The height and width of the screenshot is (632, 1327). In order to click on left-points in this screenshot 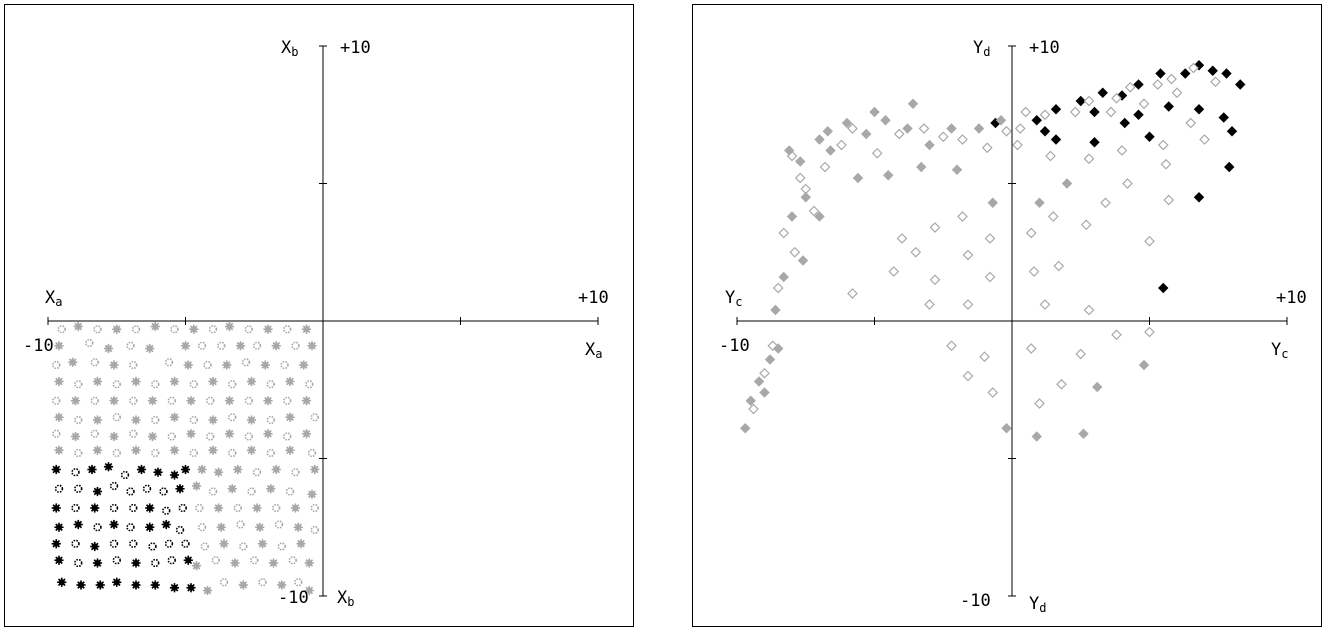, I will do `click(185, 458)`.